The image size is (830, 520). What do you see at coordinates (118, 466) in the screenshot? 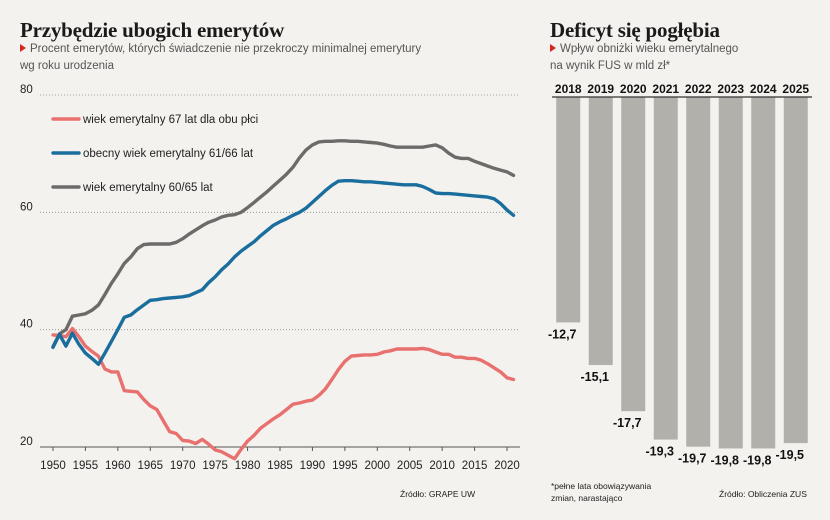
I see `x-tick-label: 1960` at bounding box center [118, 466].